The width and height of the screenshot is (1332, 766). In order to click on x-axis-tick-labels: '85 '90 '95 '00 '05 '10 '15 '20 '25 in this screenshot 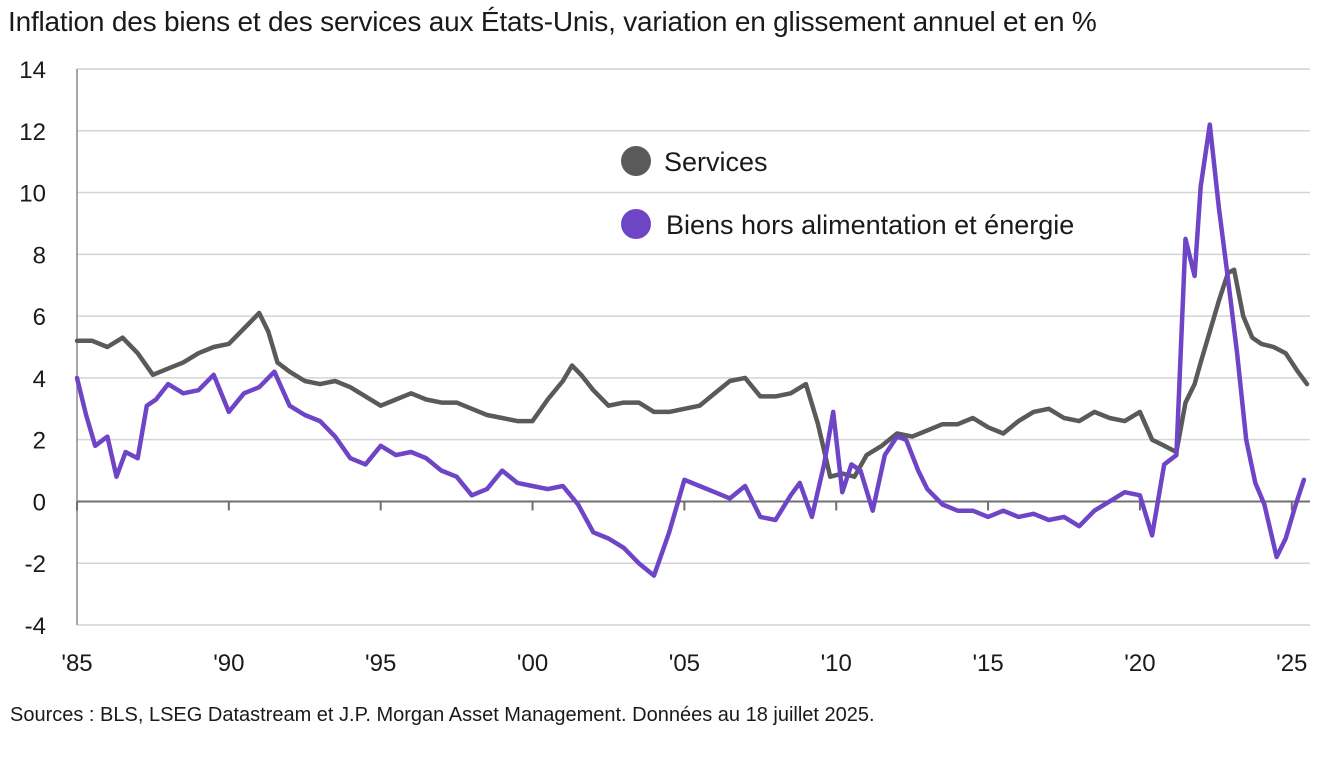, I will do `click(684, 663)`.